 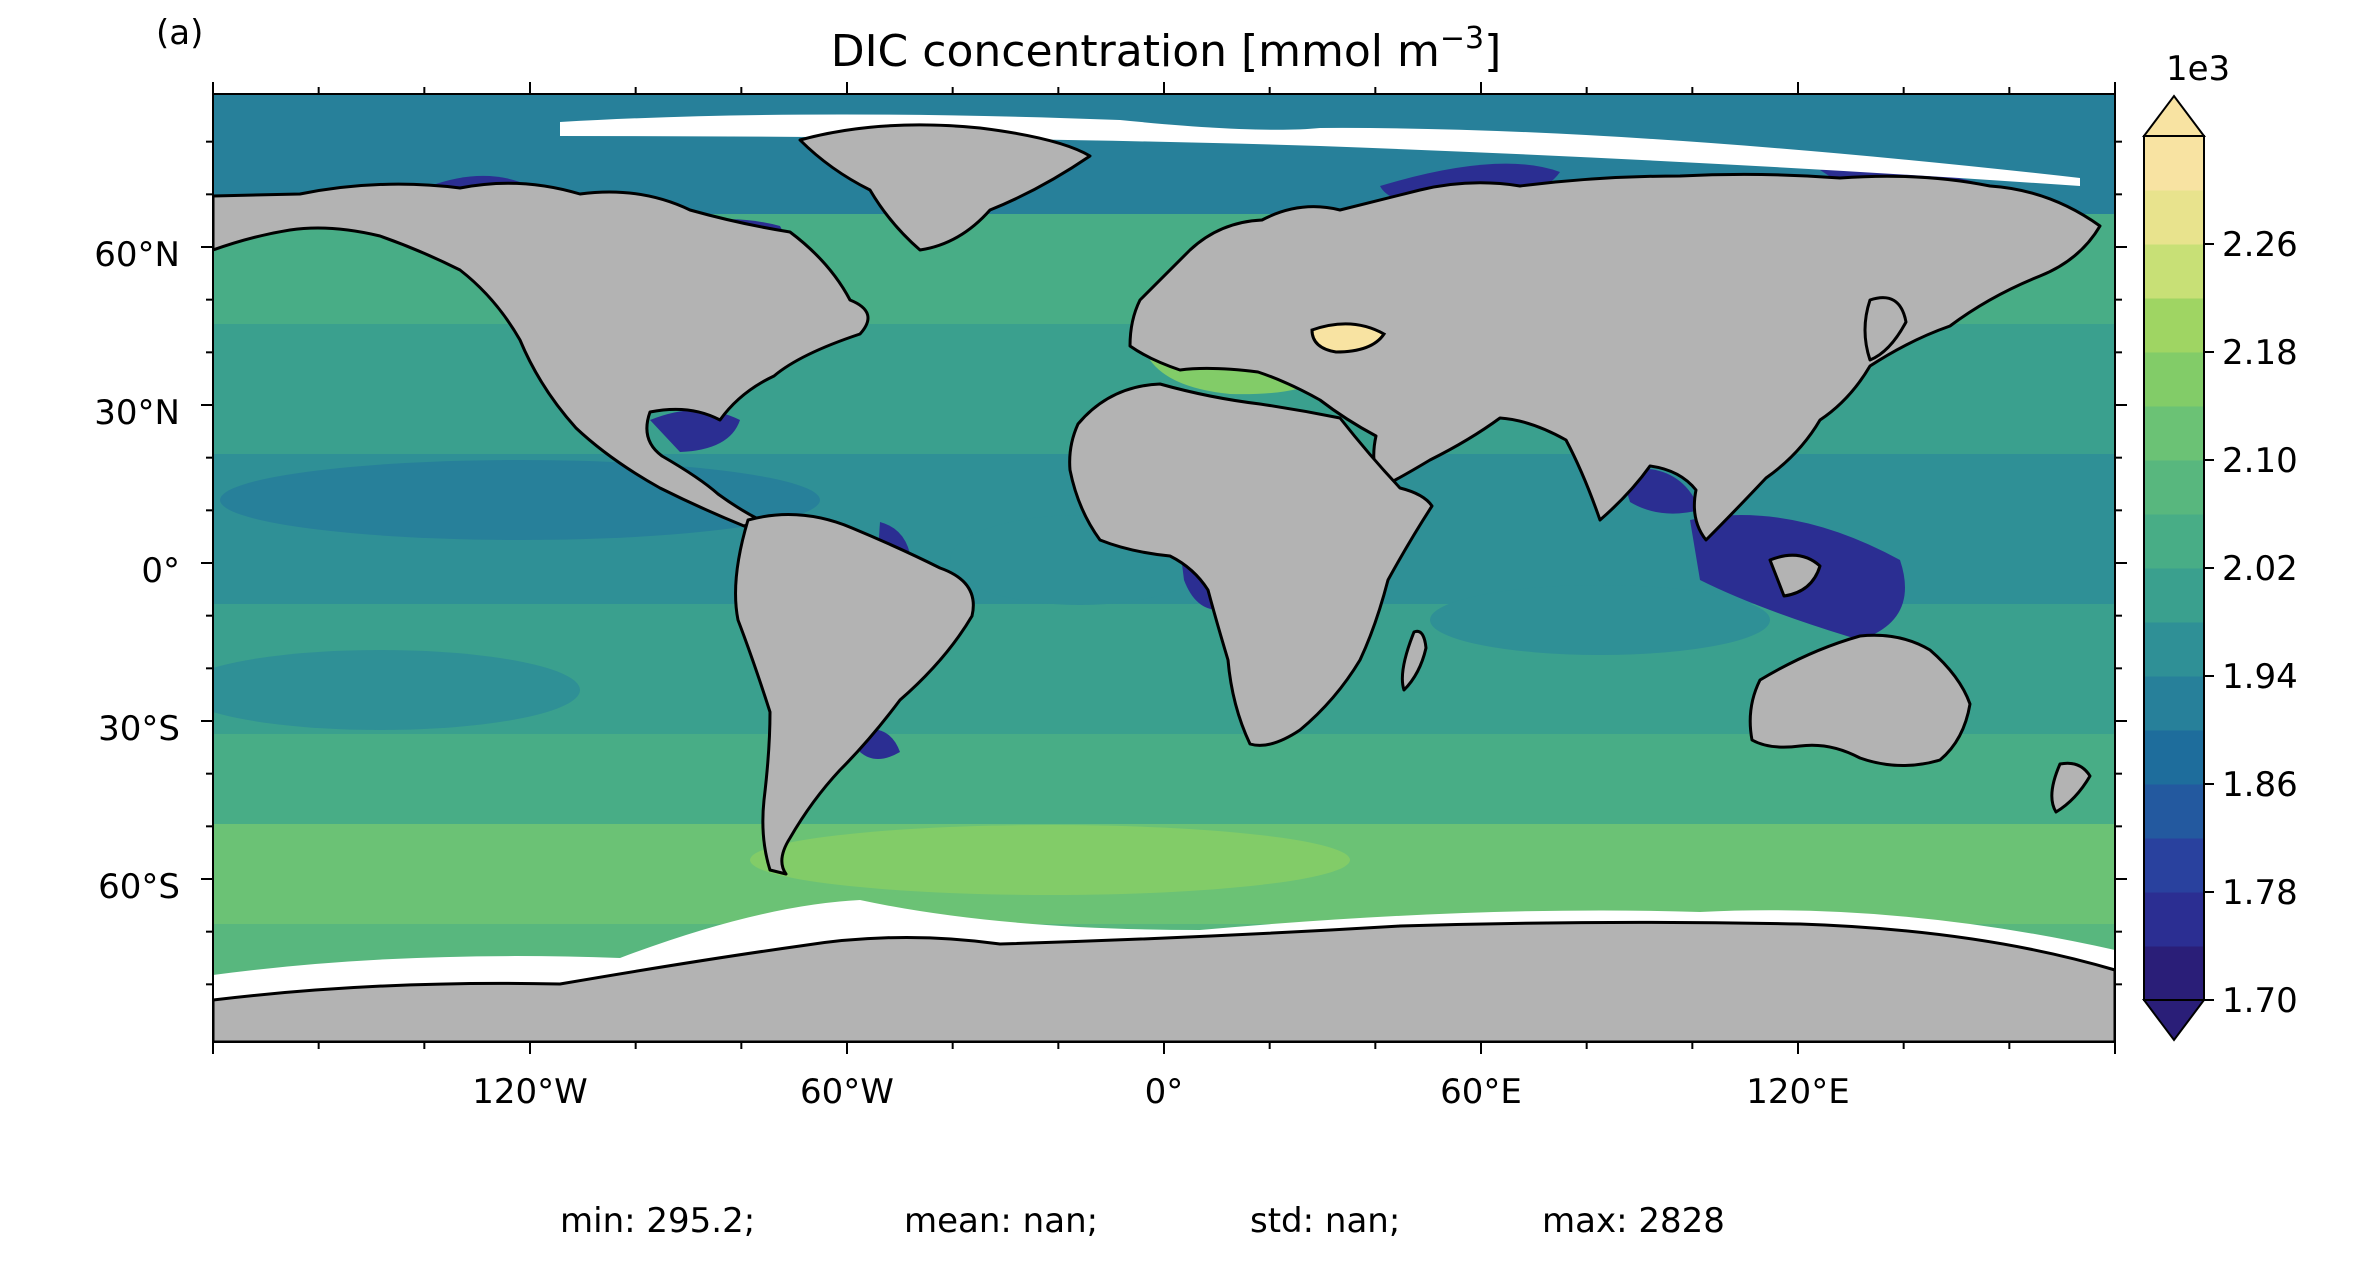 I want to click on stat-mean: mean: nan;, so click(x=1001, y=1221).